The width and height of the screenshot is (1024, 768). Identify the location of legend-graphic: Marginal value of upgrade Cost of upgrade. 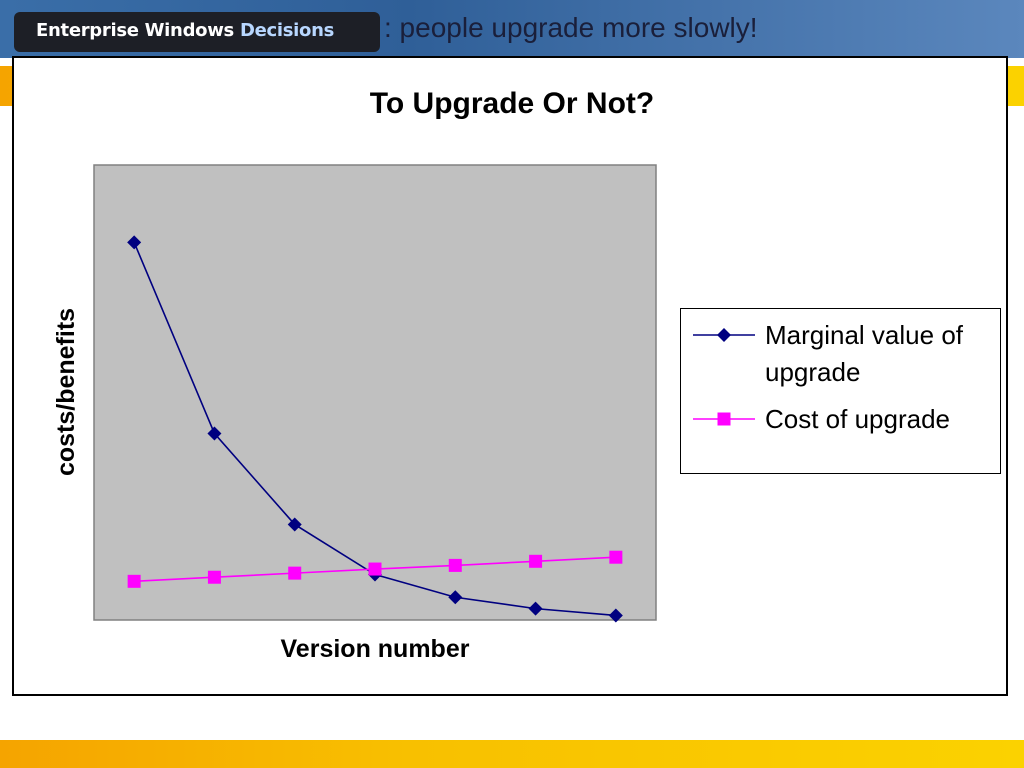
(828, 377).